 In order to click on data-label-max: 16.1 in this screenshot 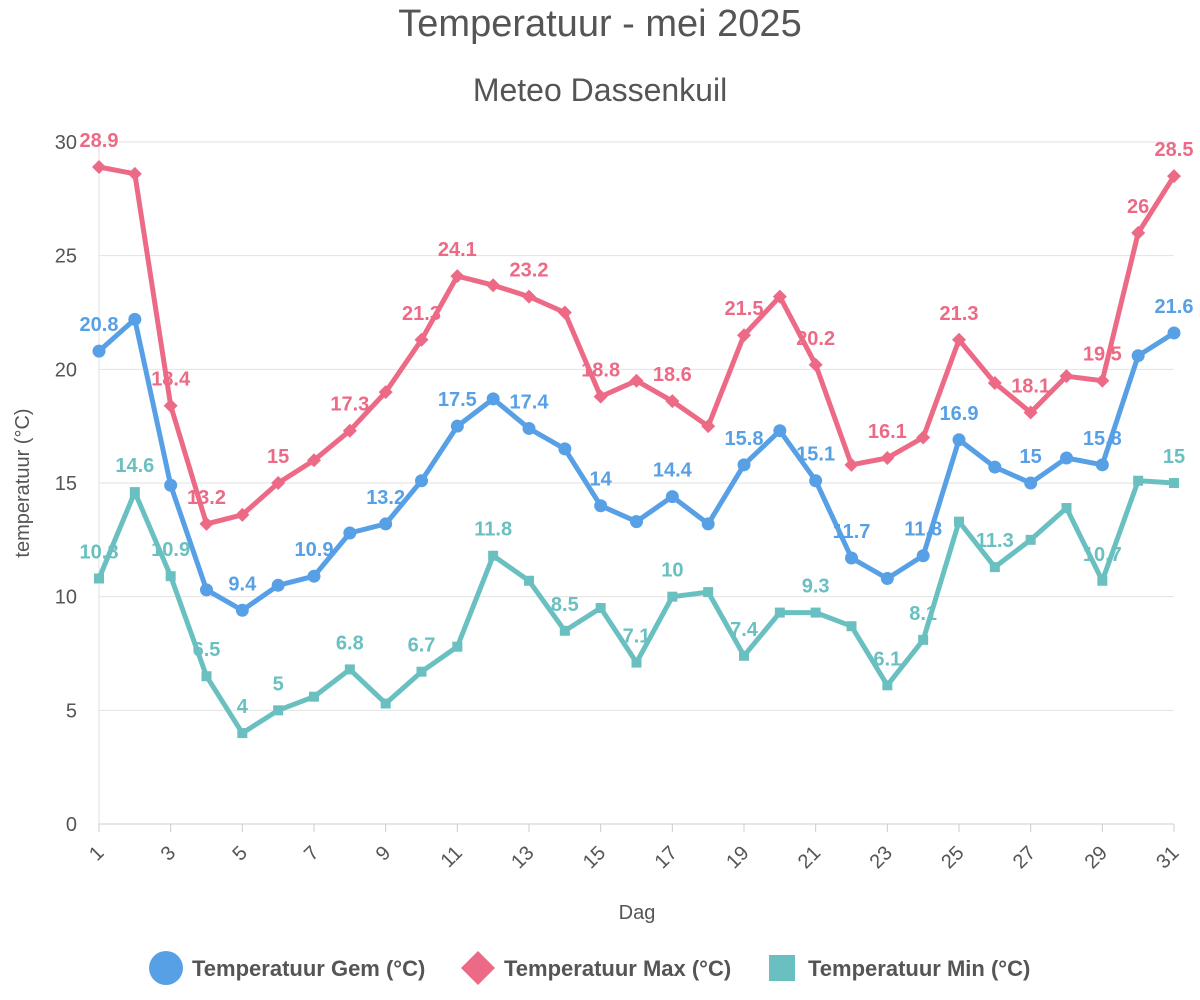, I will do `click(887, 432)`.